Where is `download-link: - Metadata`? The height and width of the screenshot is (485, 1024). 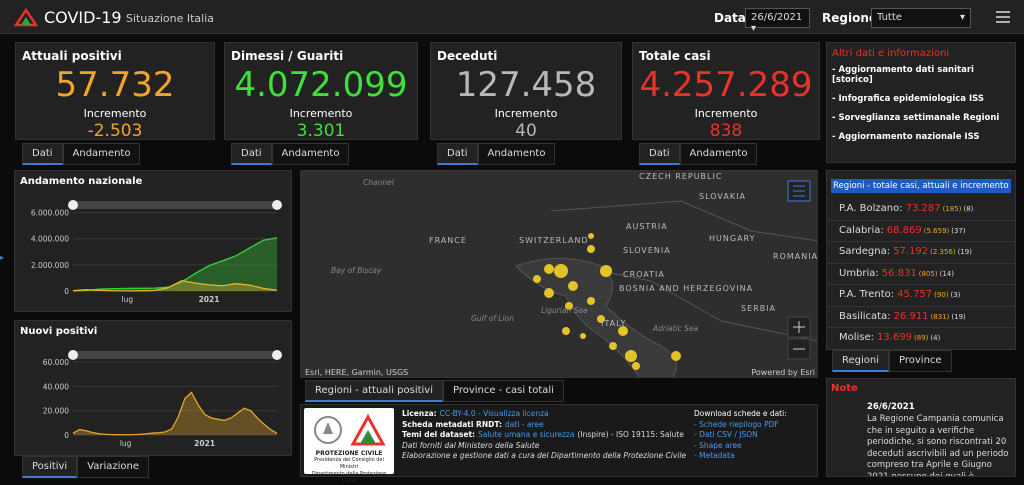
download-link: - Metadata is located at coordinates (714, 455).